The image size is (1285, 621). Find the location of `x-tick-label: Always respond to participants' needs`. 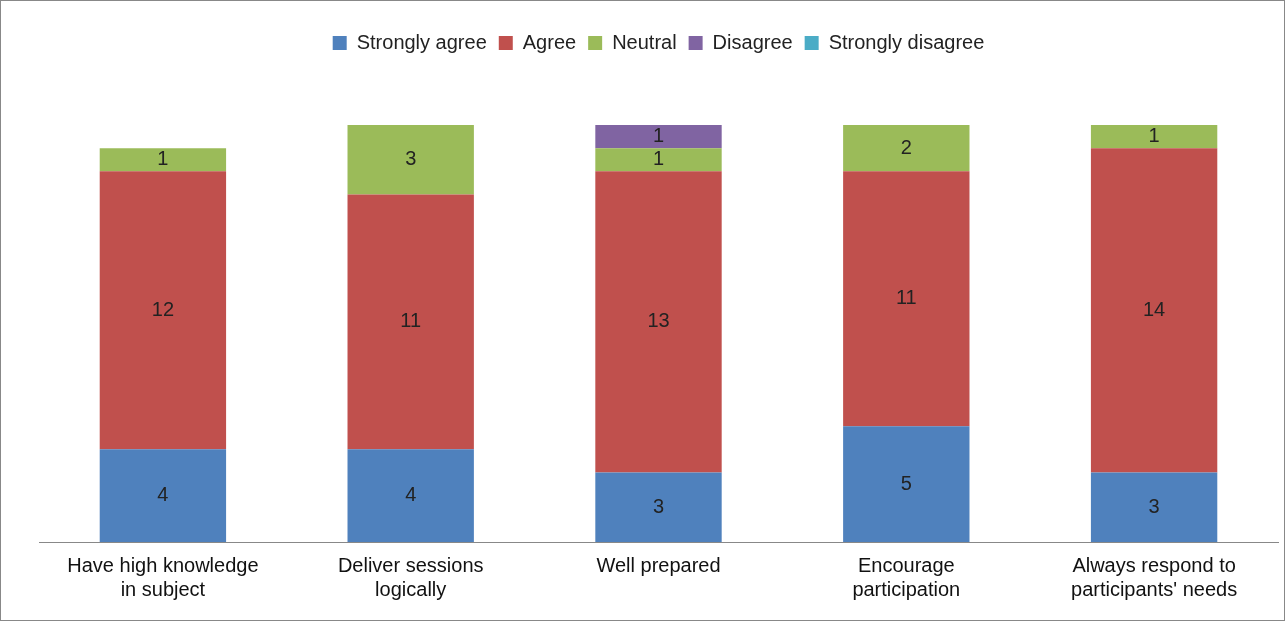

x-tick-label: Always respond to participants' needs is located at coordinates (1154, 576).